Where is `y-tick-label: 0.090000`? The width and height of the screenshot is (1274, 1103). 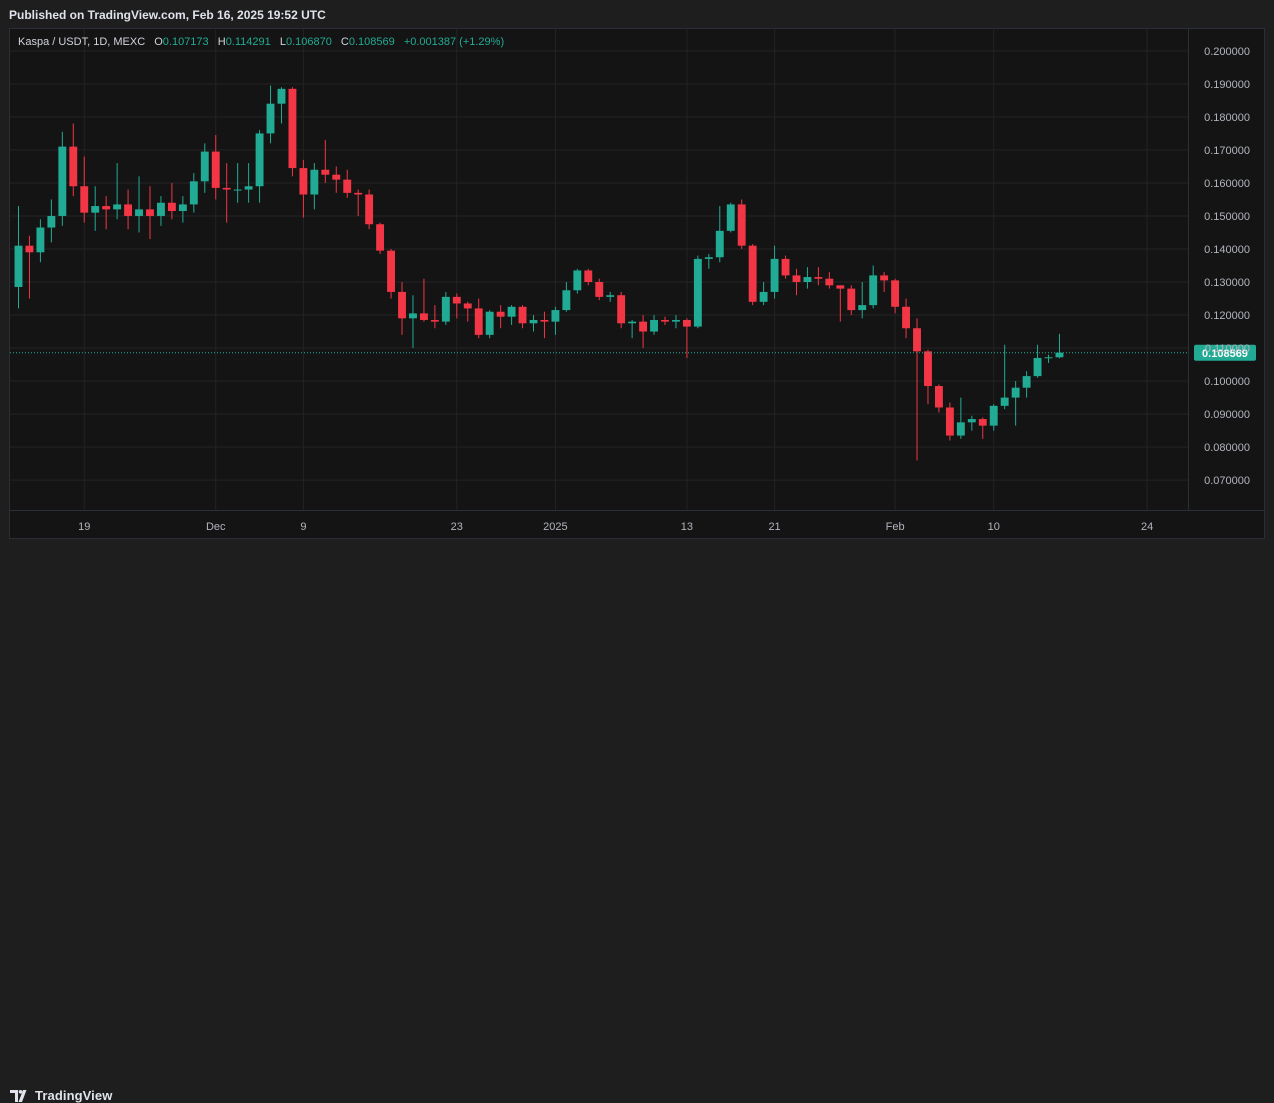
y-tick-label: 0.090000 is located at coordinates (1227, 415).